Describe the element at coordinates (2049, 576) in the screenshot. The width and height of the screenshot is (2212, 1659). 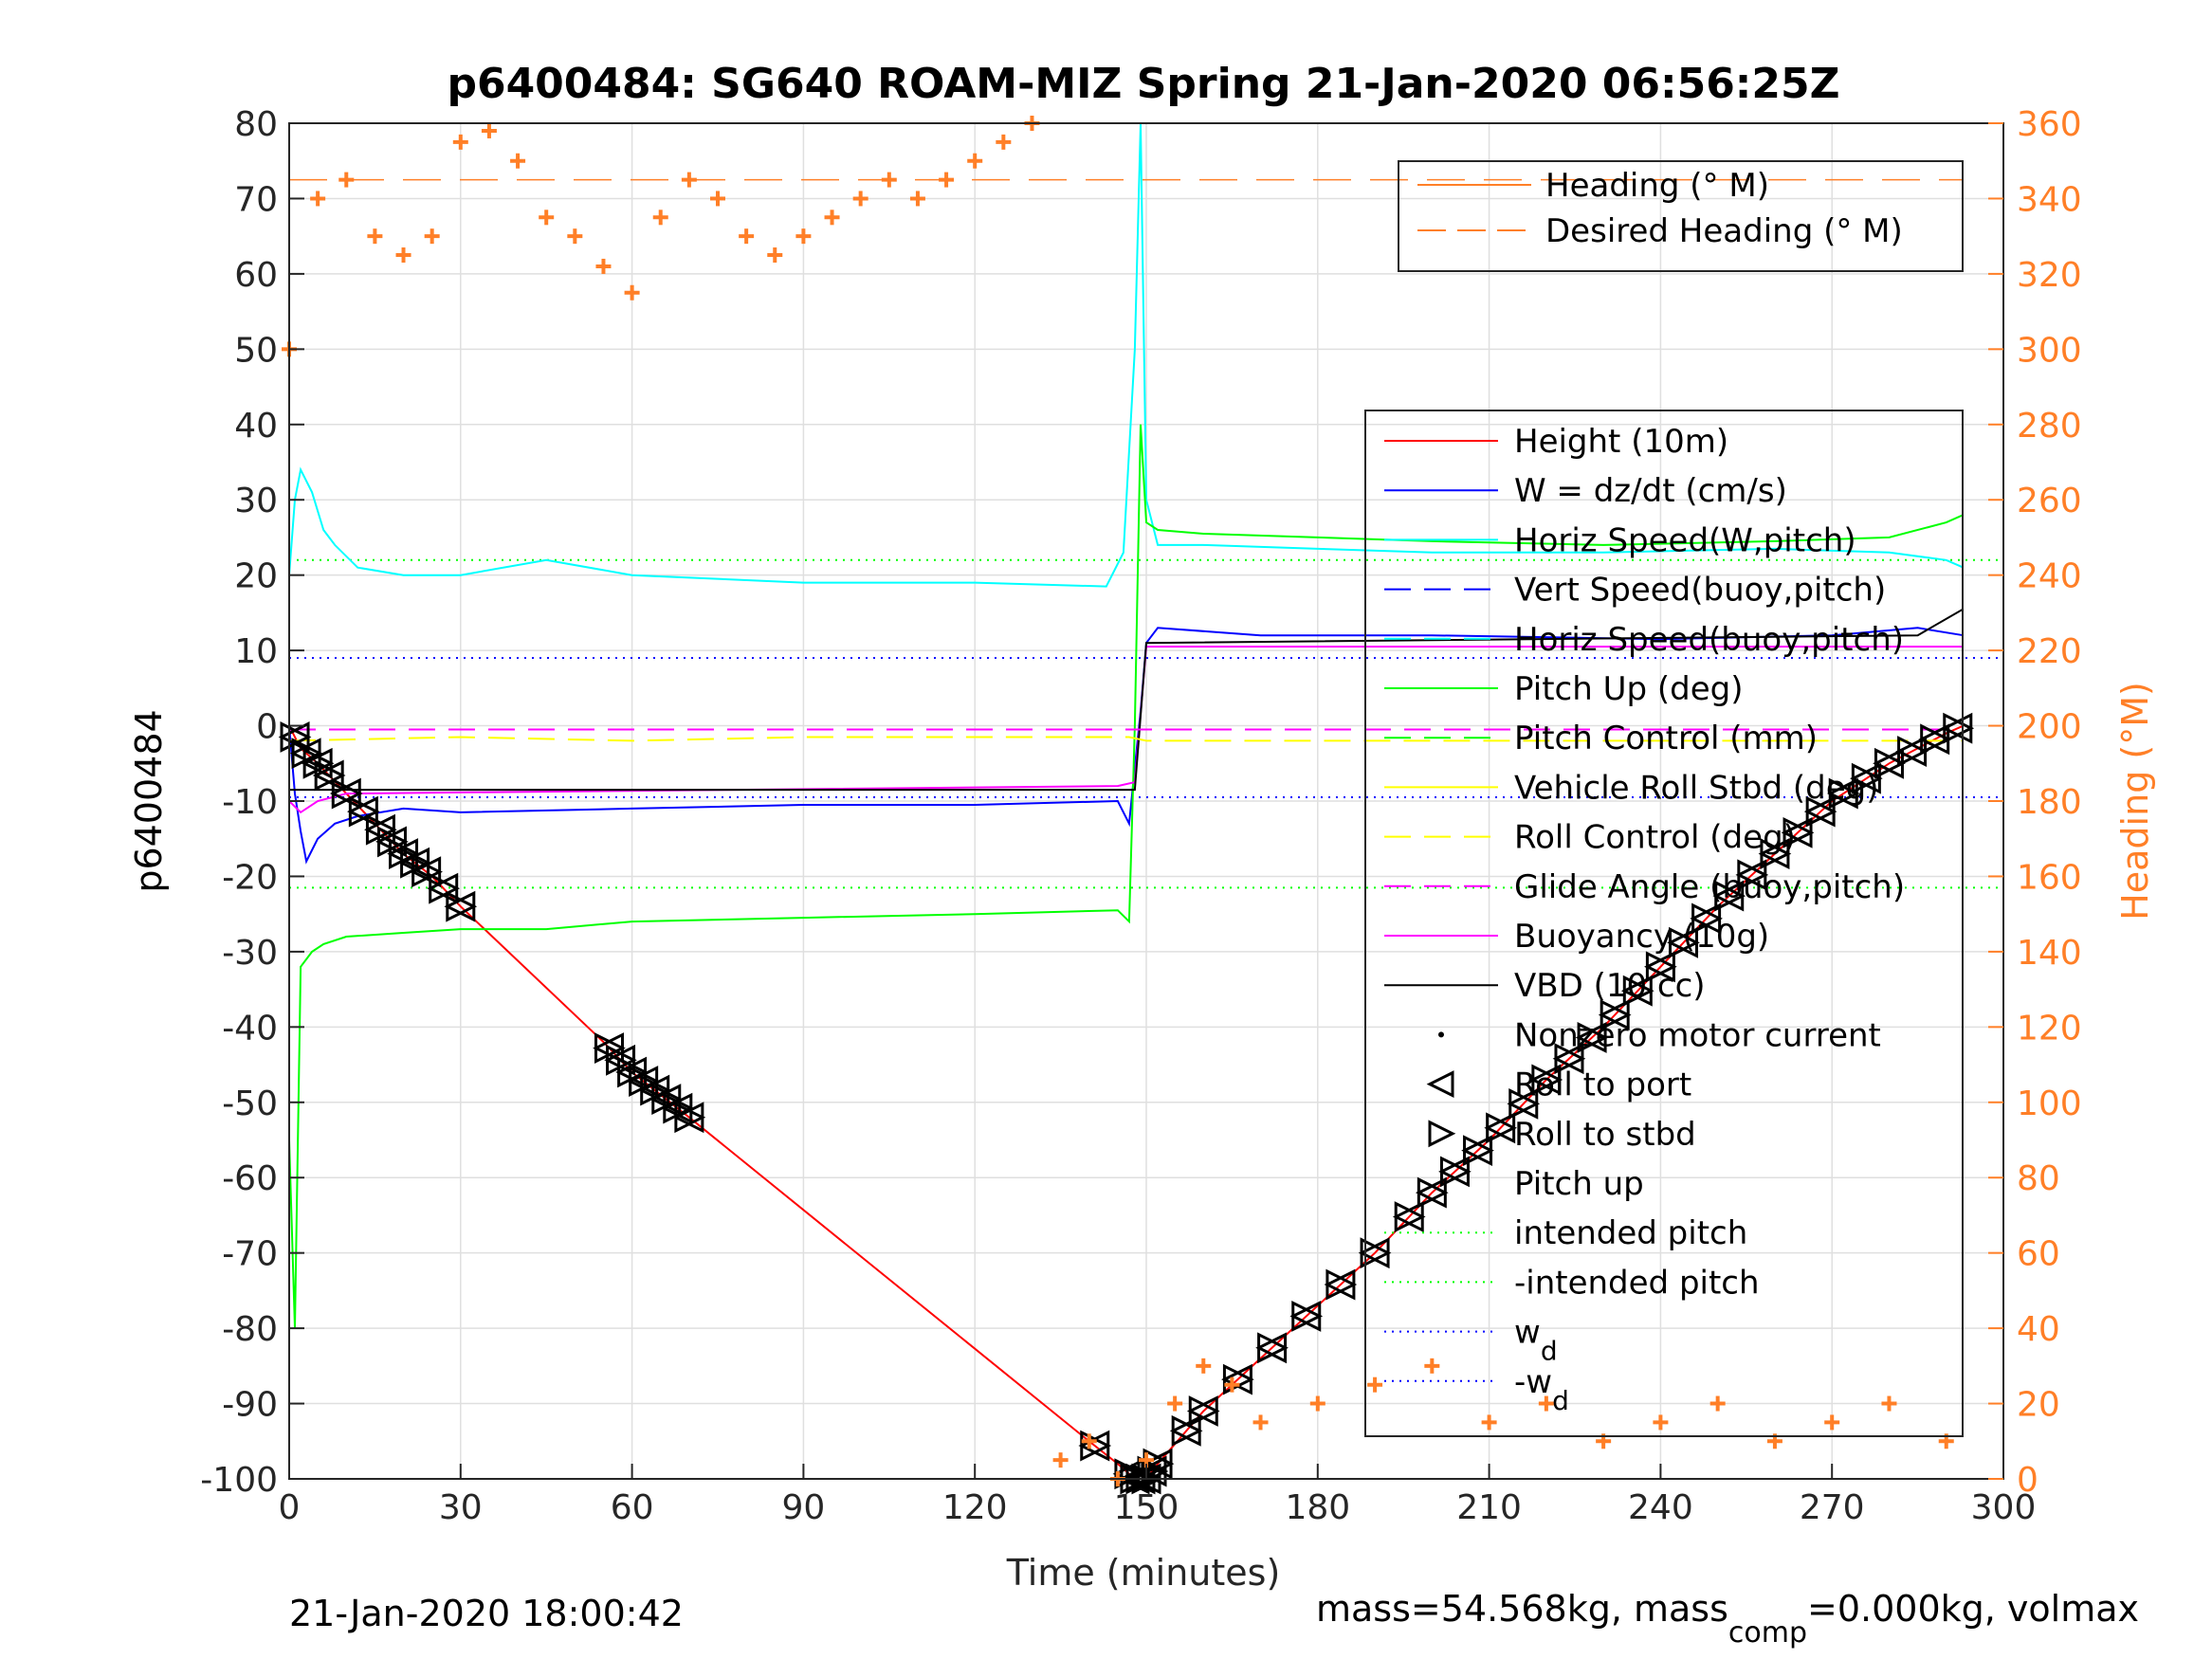
I see `y2-tick-label-240: 240` at that location.